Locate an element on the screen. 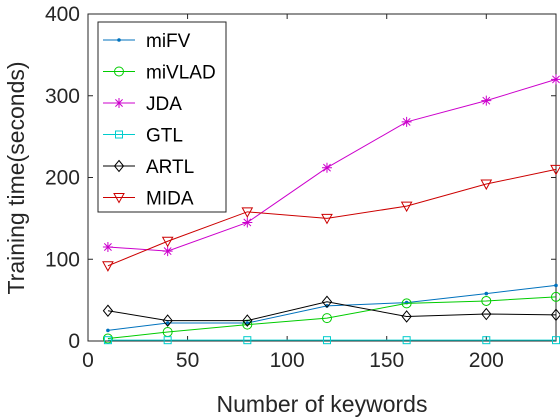 The image size is (560, 420). series-mifv is located at coordinates (332, 308).